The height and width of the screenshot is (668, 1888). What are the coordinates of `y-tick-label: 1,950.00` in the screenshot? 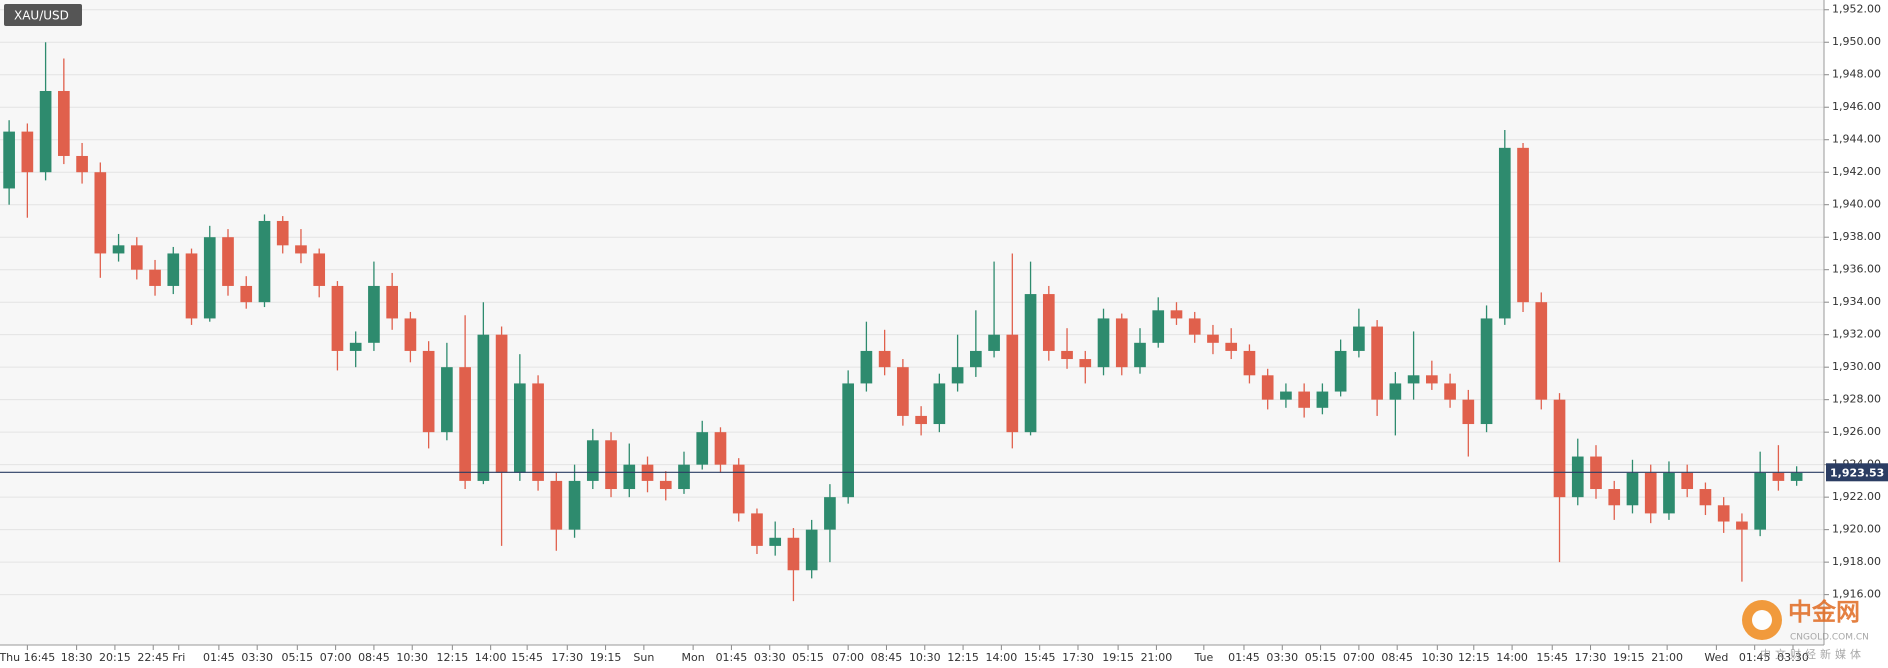 It's located at (1856, 41).